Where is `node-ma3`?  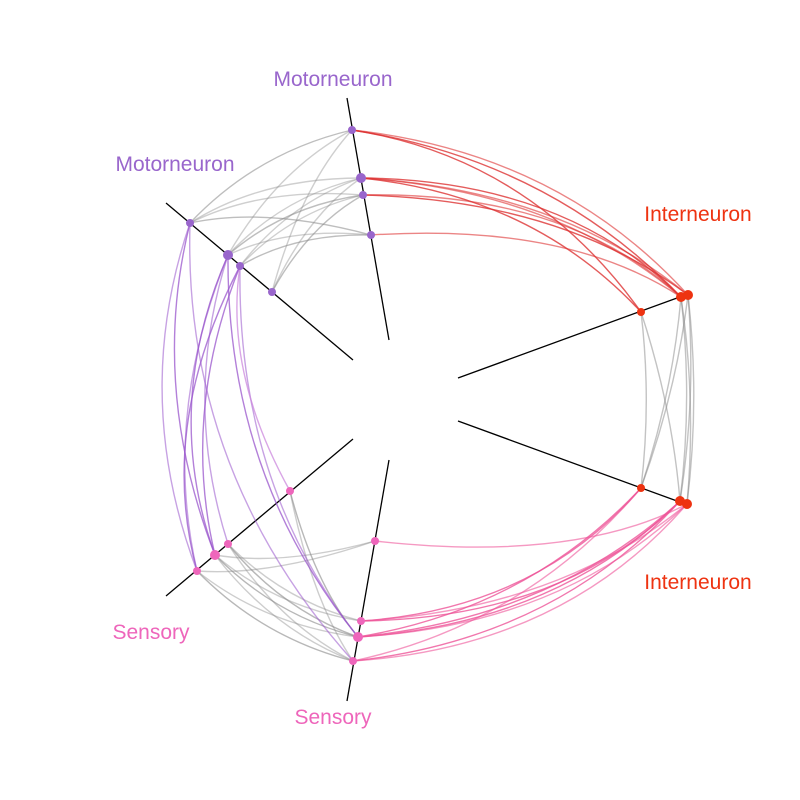
node-ma3 is located at coordinates (363, 195).